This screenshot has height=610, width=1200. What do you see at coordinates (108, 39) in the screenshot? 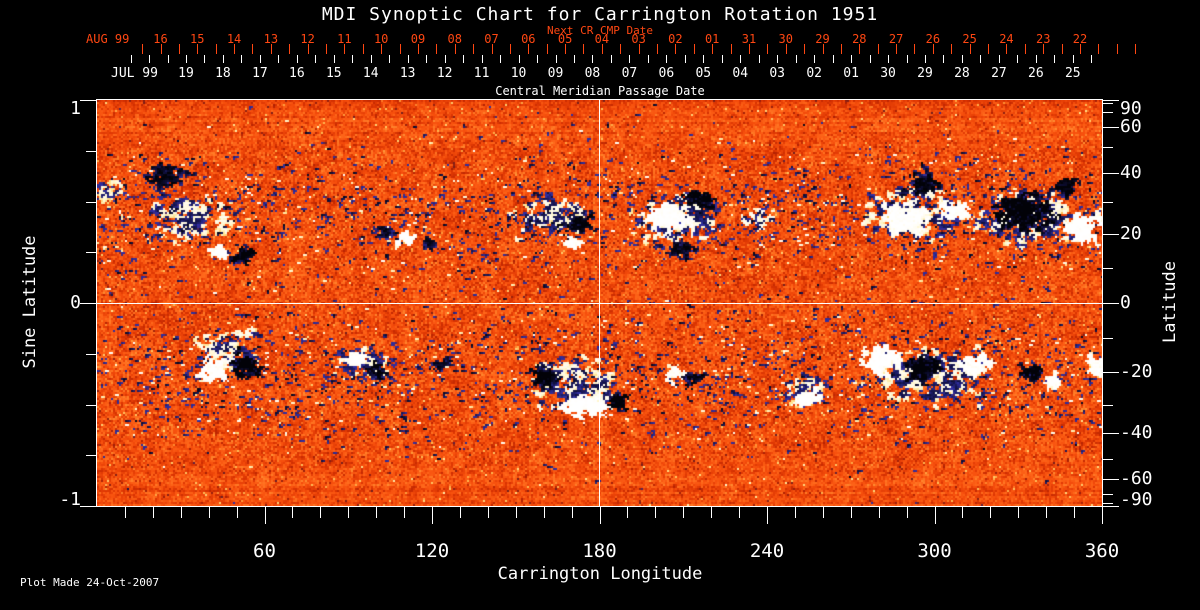
I see `next-cr-month-label: AUG 99` at bounding box center [108, 39].